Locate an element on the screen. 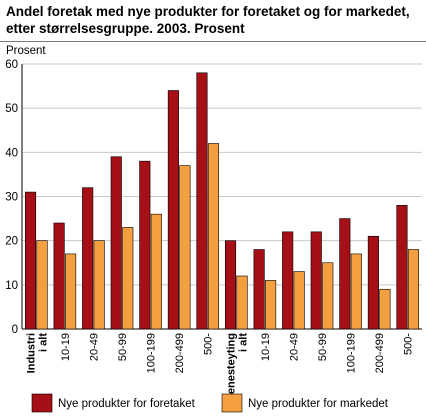  y-tick-label: 0 is located at coordinates (15, 330).